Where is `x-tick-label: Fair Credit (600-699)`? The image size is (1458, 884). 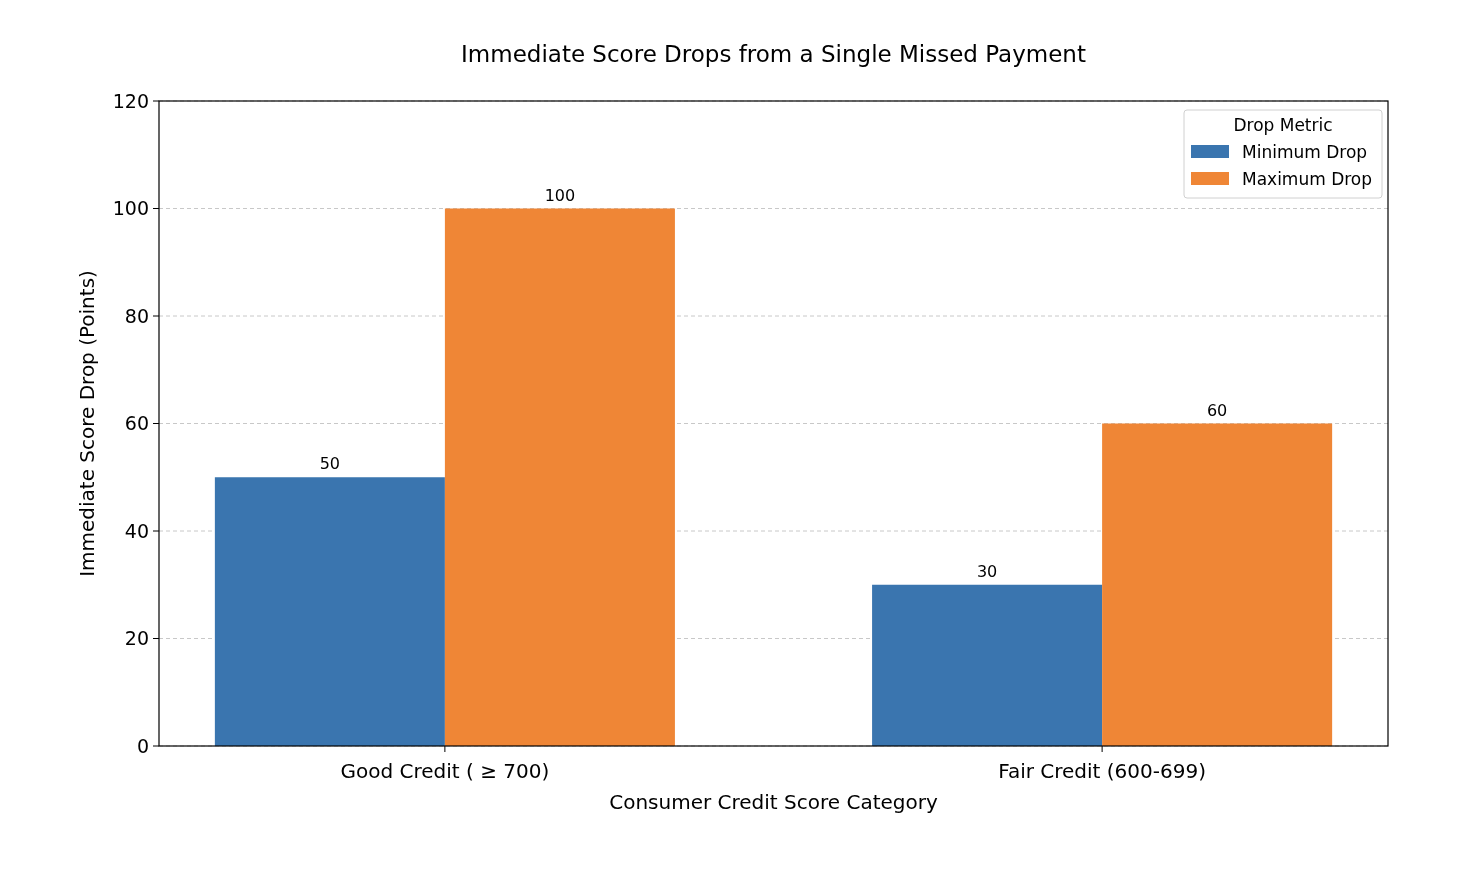
x-tick-label: Fair Credit (600-699) is located at coordinates (1102, 771).